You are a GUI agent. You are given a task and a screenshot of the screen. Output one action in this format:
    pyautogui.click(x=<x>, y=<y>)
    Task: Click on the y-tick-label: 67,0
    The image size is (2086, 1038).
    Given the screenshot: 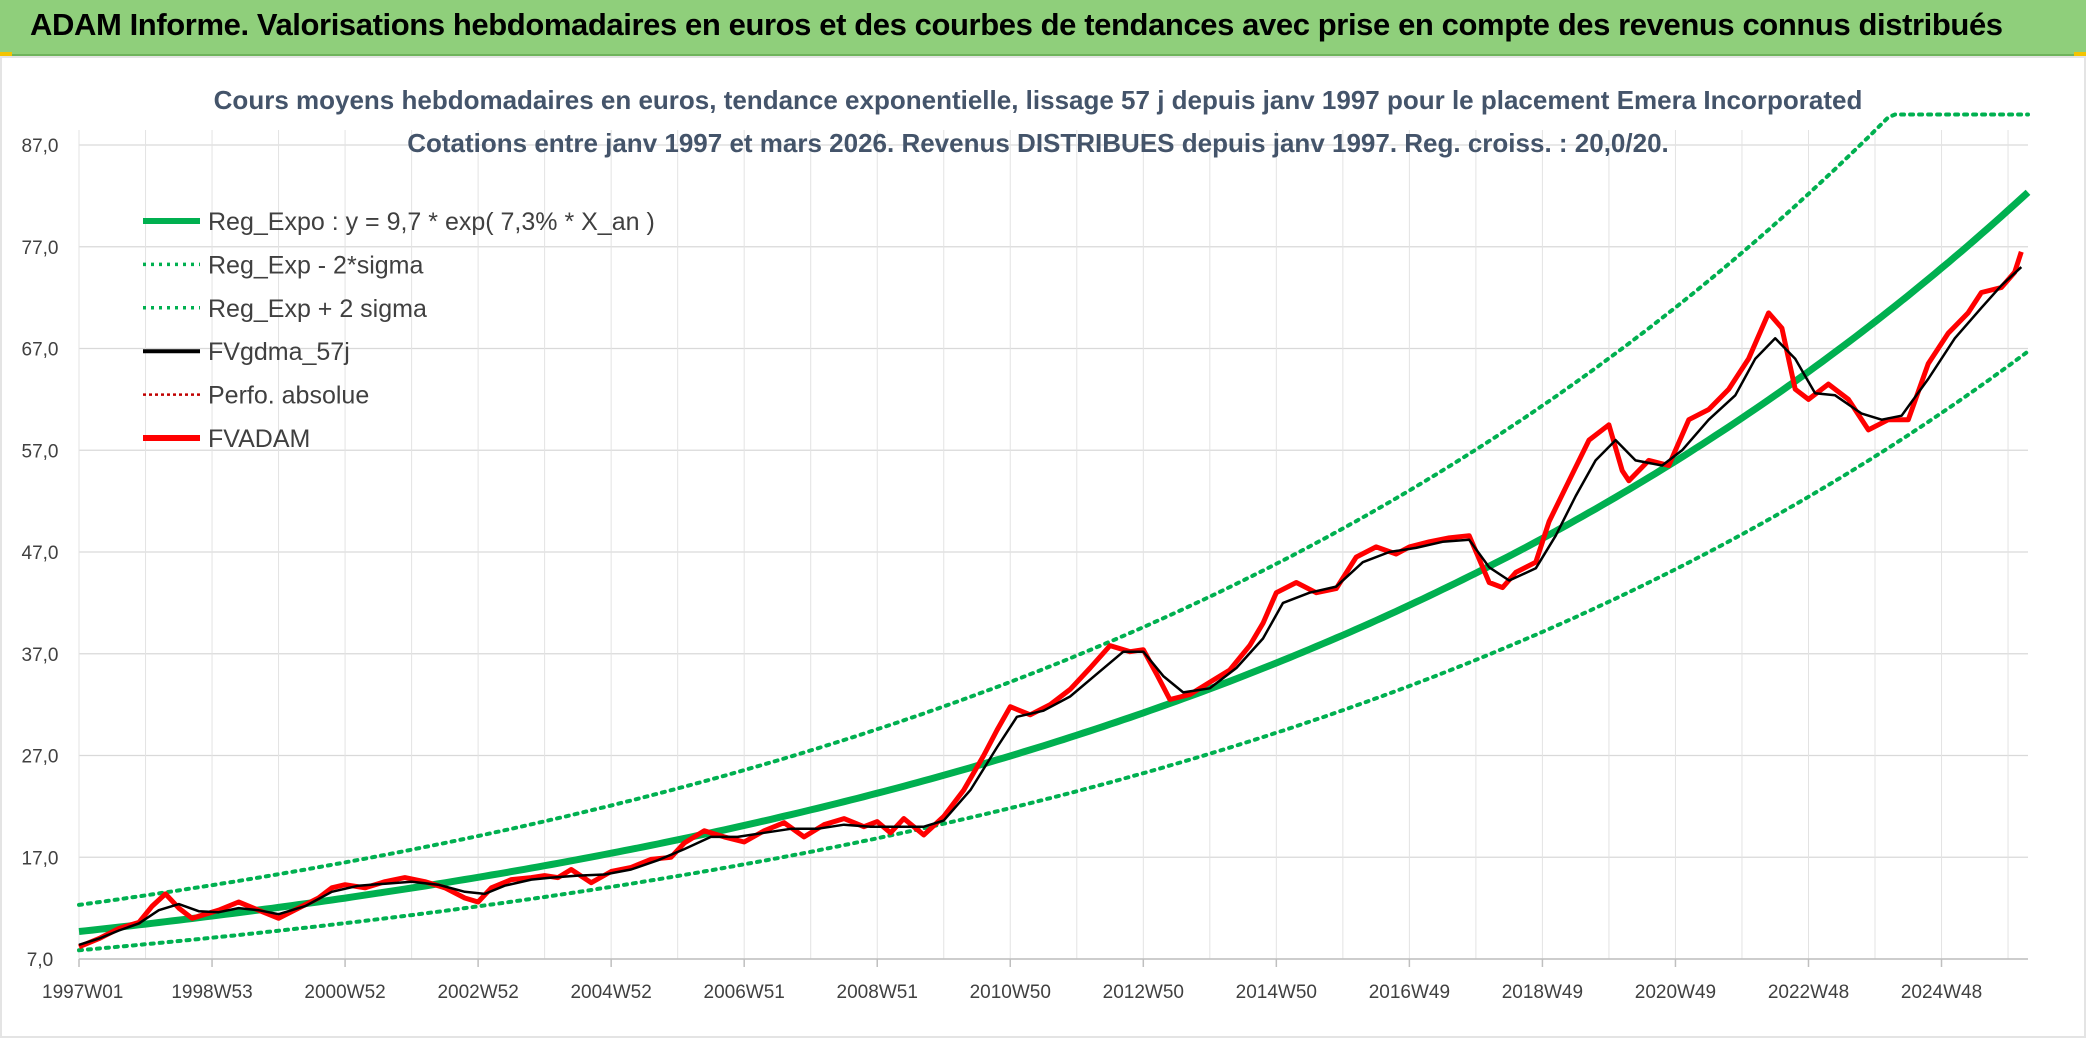 What is the action you would take?
    pyautogui.click(x=40, y=350)
    